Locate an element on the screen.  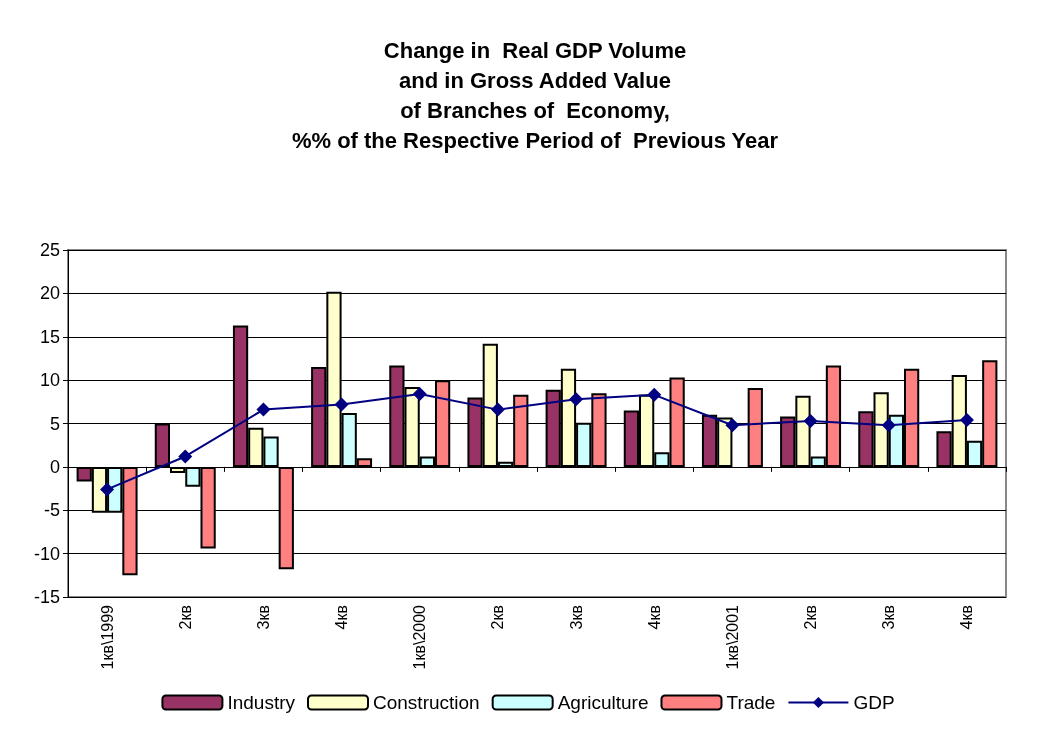
x-tick-label: 1кв\2001 is located at coordinates (732, 637).